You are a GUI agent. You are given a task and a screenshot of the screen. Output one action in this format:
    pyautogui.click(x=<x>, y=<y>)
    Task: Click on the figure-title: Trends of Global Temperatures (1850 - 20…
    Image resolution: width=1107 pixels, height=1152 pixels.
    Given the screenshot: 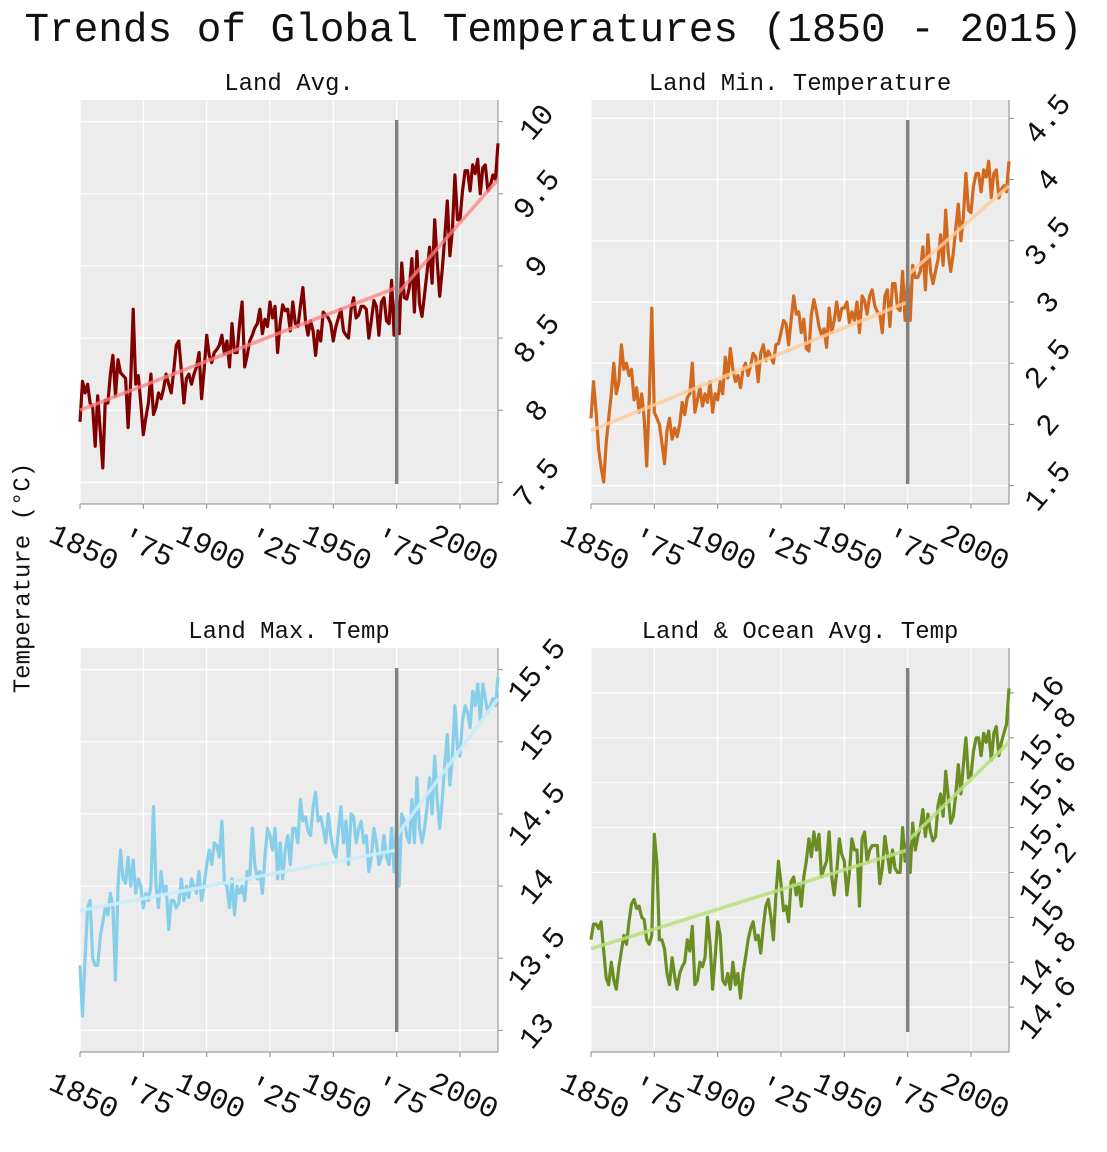 What is the action you would take?
    pyautogui.click(x=553, y=31)
    